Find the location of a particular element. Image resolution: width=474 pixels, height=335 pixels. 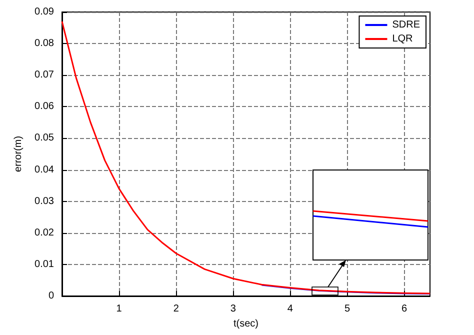

y-tick-label: 0.05 is located at coordinates (44, 138).